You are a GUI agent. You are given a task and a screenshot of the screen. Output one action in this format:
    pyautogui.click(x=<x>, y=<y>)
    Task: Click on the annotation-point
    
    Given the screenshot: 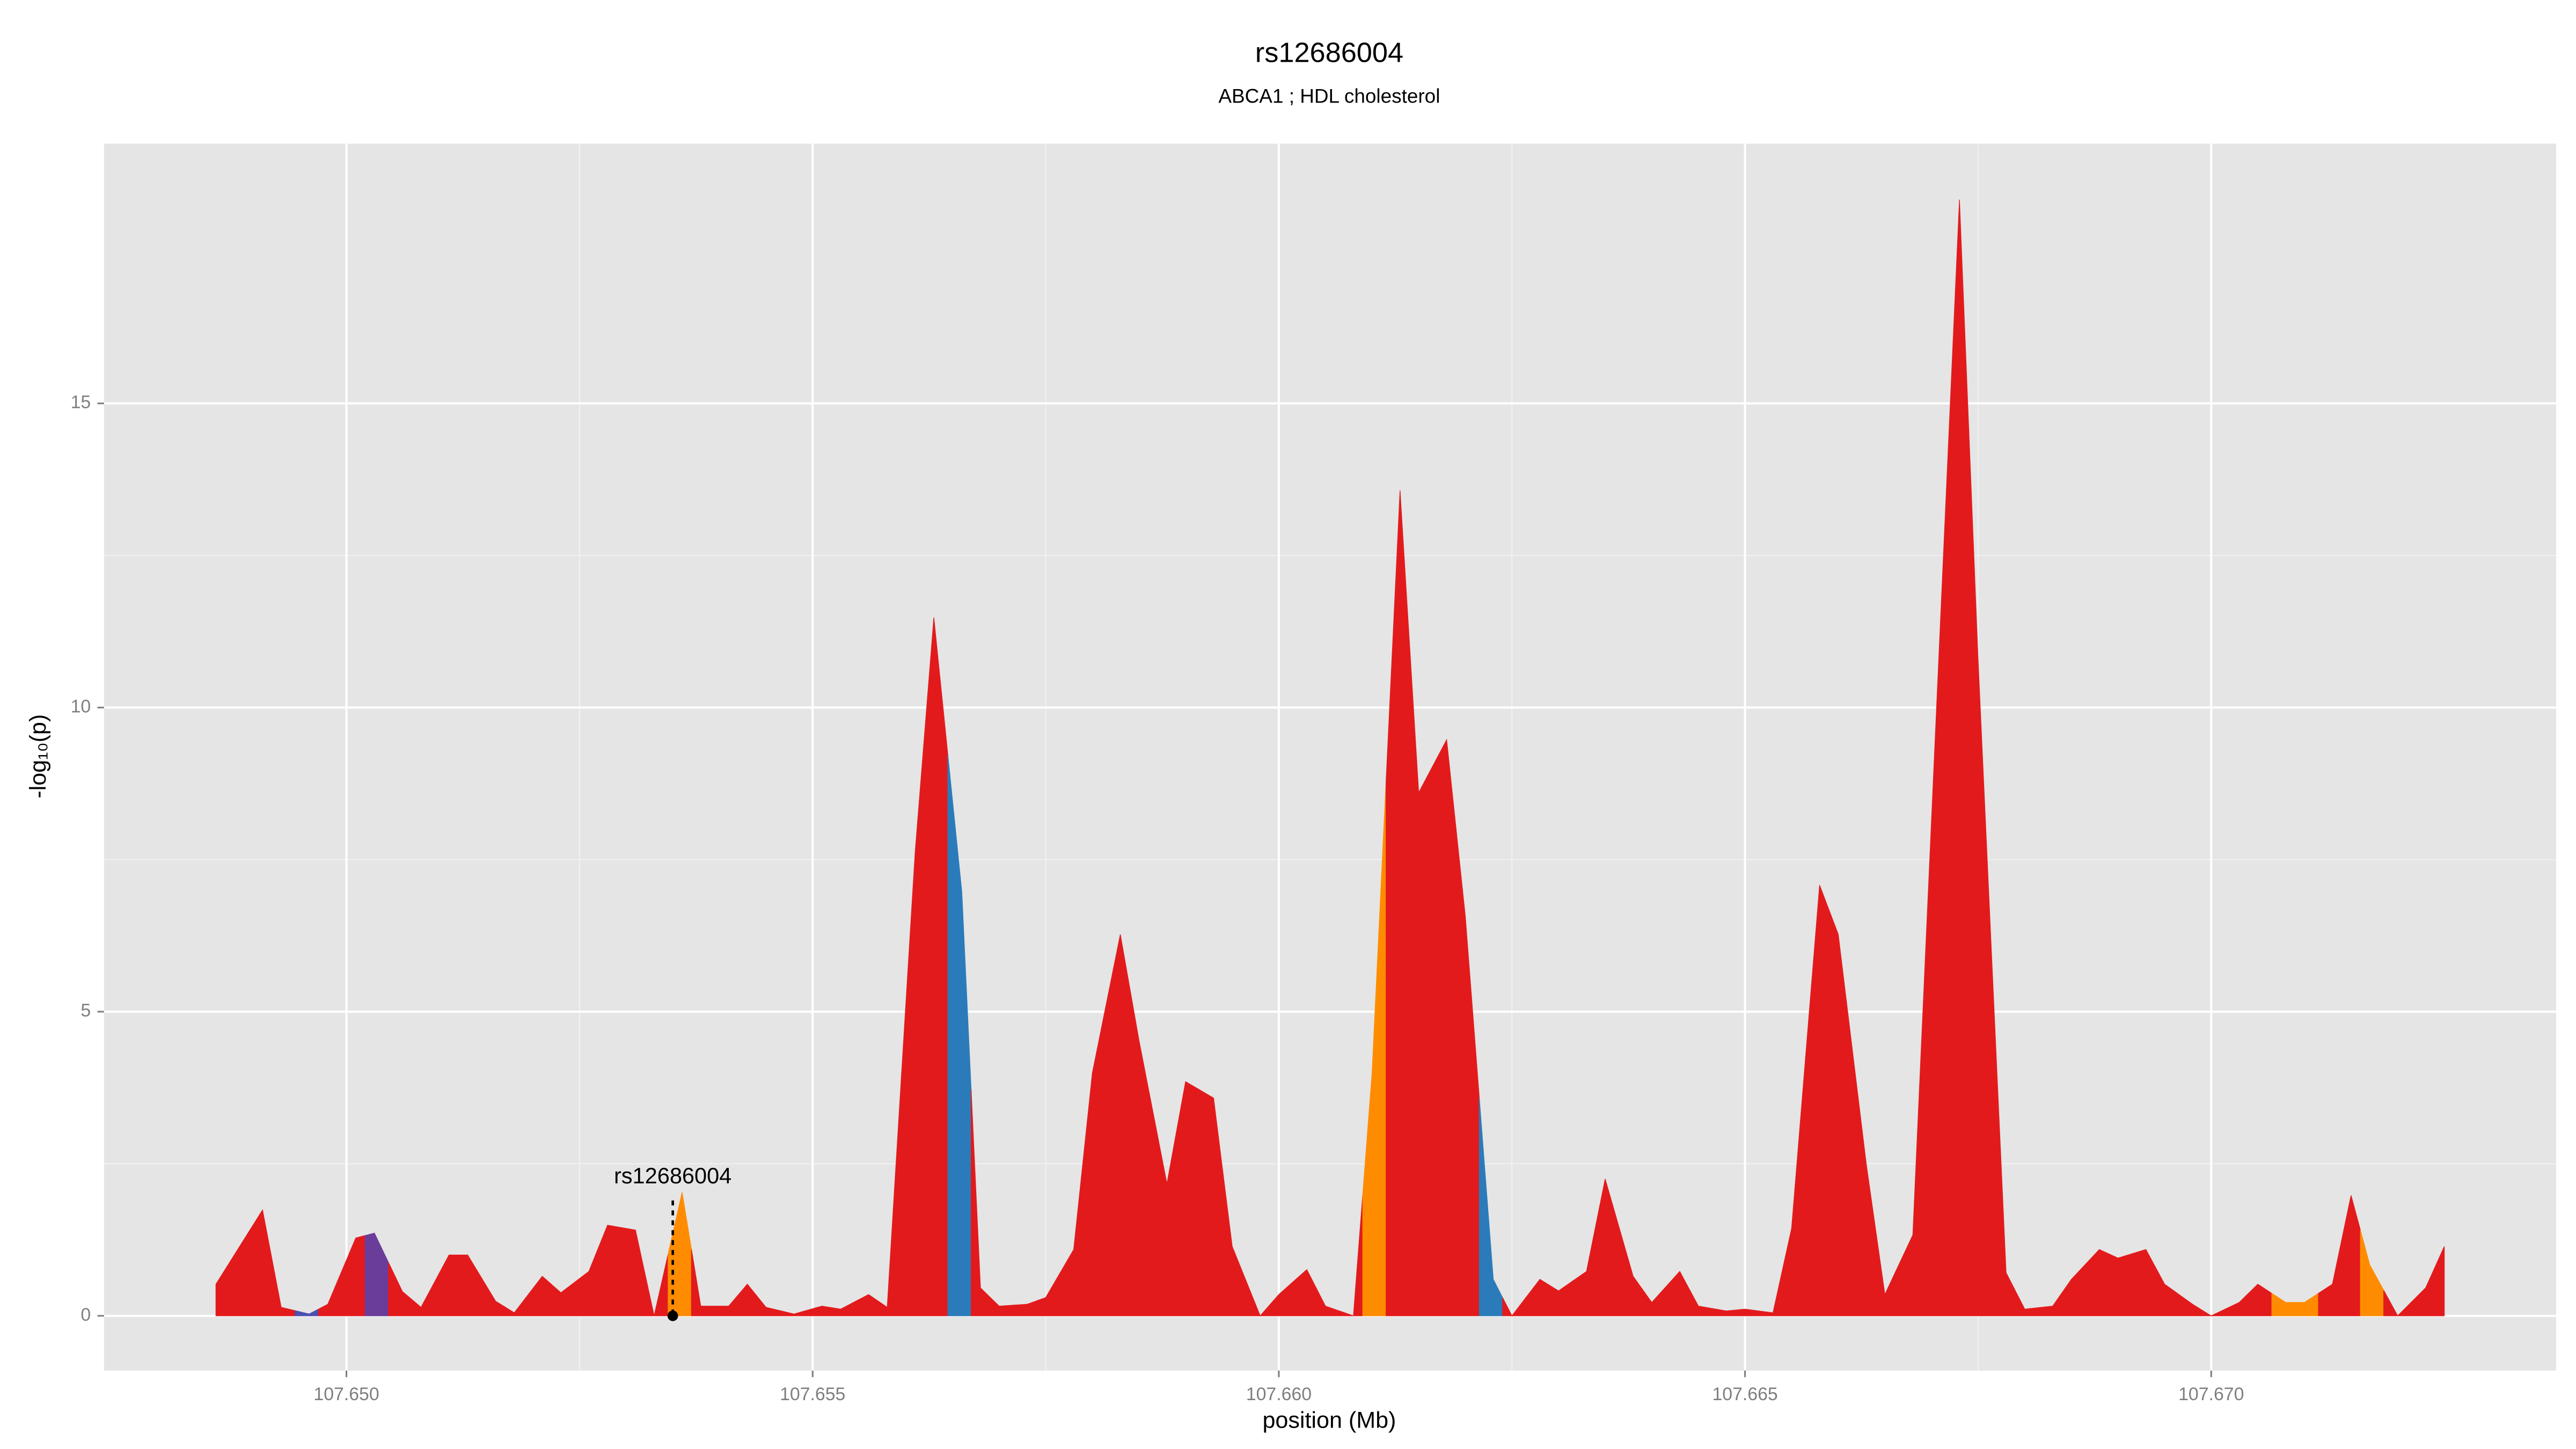 What is the action you would take?
    pyautogui.click(x=672, y=1315)
    